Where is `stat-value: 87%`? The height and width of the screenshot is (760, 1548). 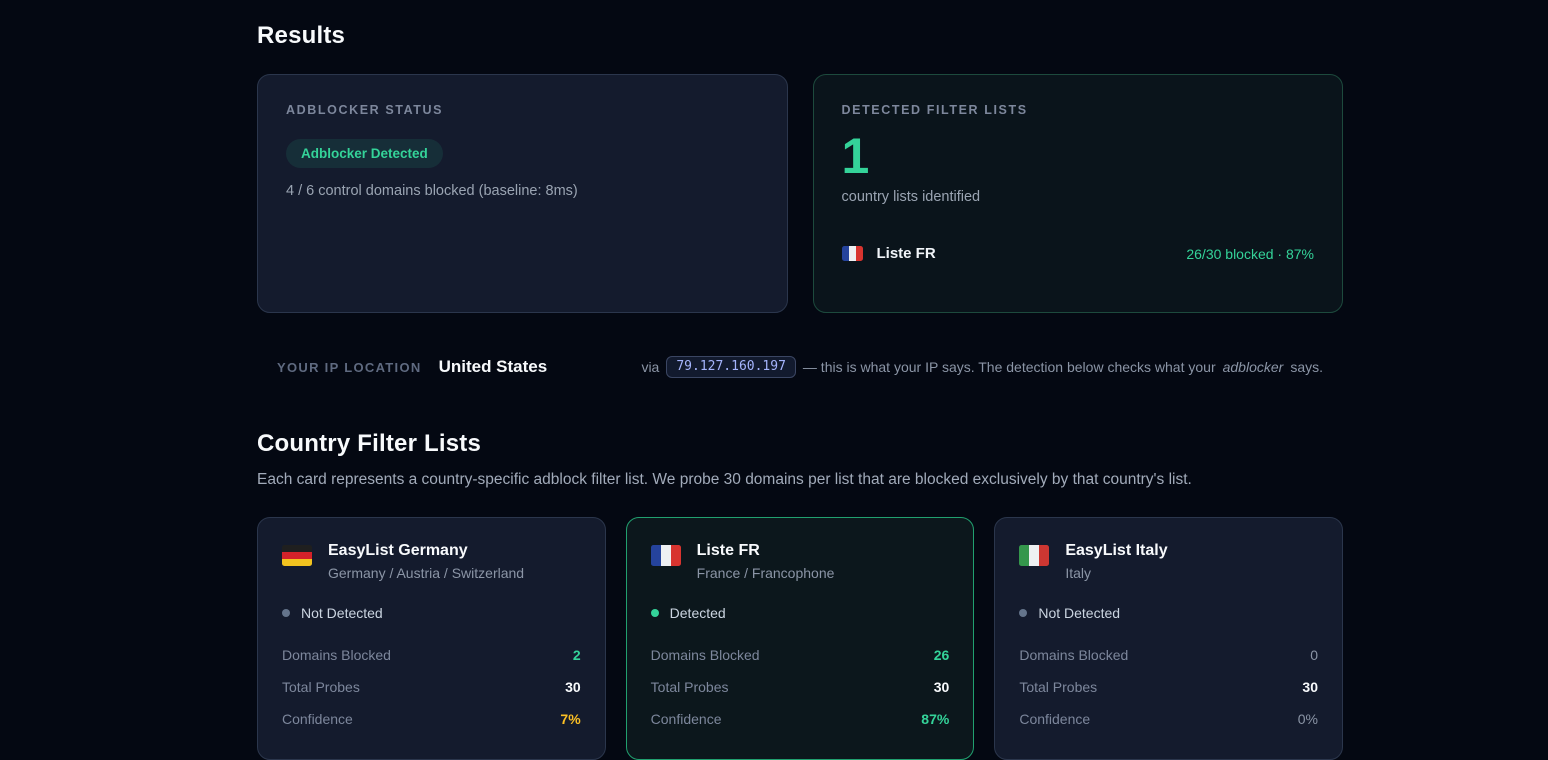
stat-value: 87% is located at coordinates (935, 719).